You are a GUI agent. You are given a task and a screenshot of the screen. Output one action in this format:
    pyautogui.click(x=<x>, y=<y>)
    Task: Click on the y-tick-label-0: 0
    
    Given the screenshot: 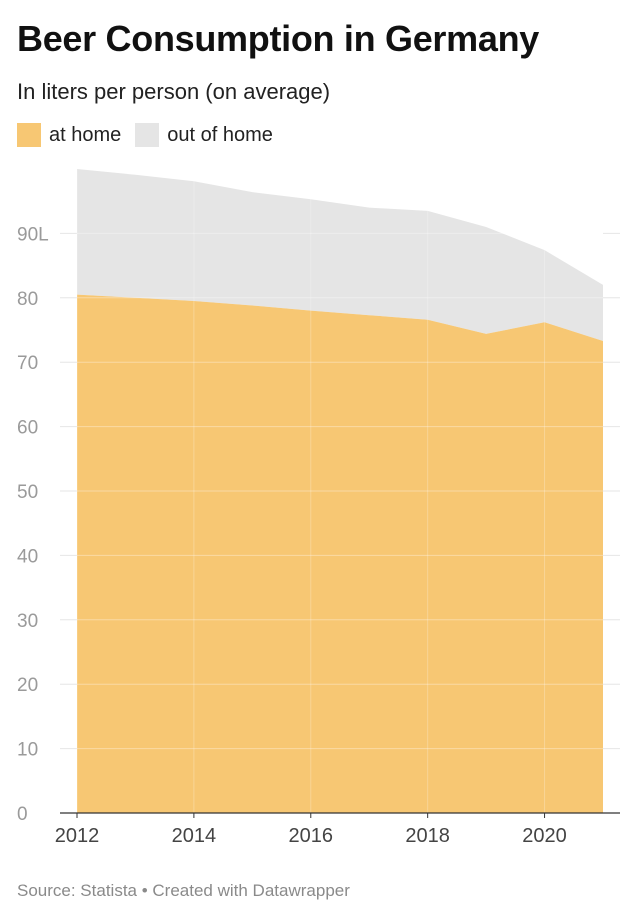 What is the action you would take?
    pyautogui.click(x=22, y=814)
    